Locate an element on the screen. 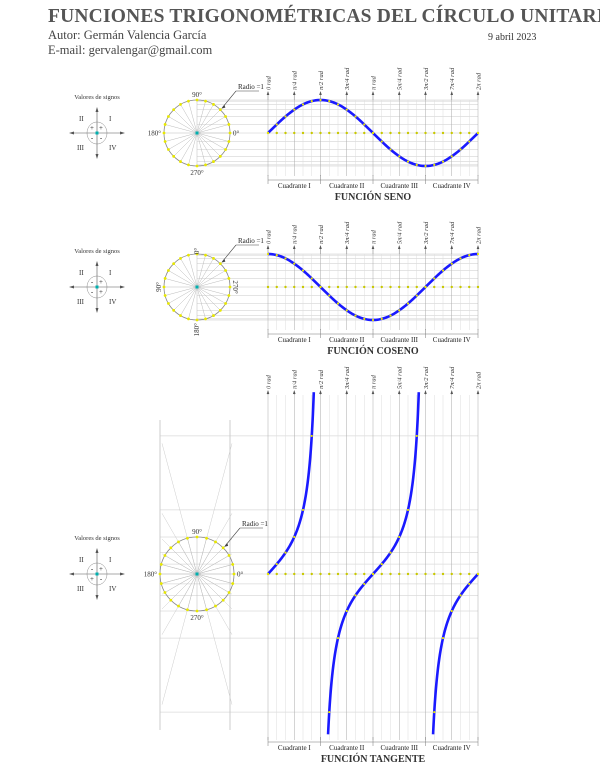 The width and height of the screenshot is (600, 776). author: Autor: Germán Valencia García is located at coordinates (127, 35).